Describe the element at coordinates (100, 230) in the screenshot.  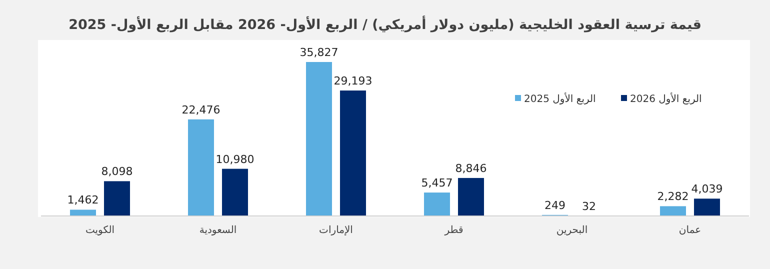
I see `x-tick-label: الكويت` at that location.